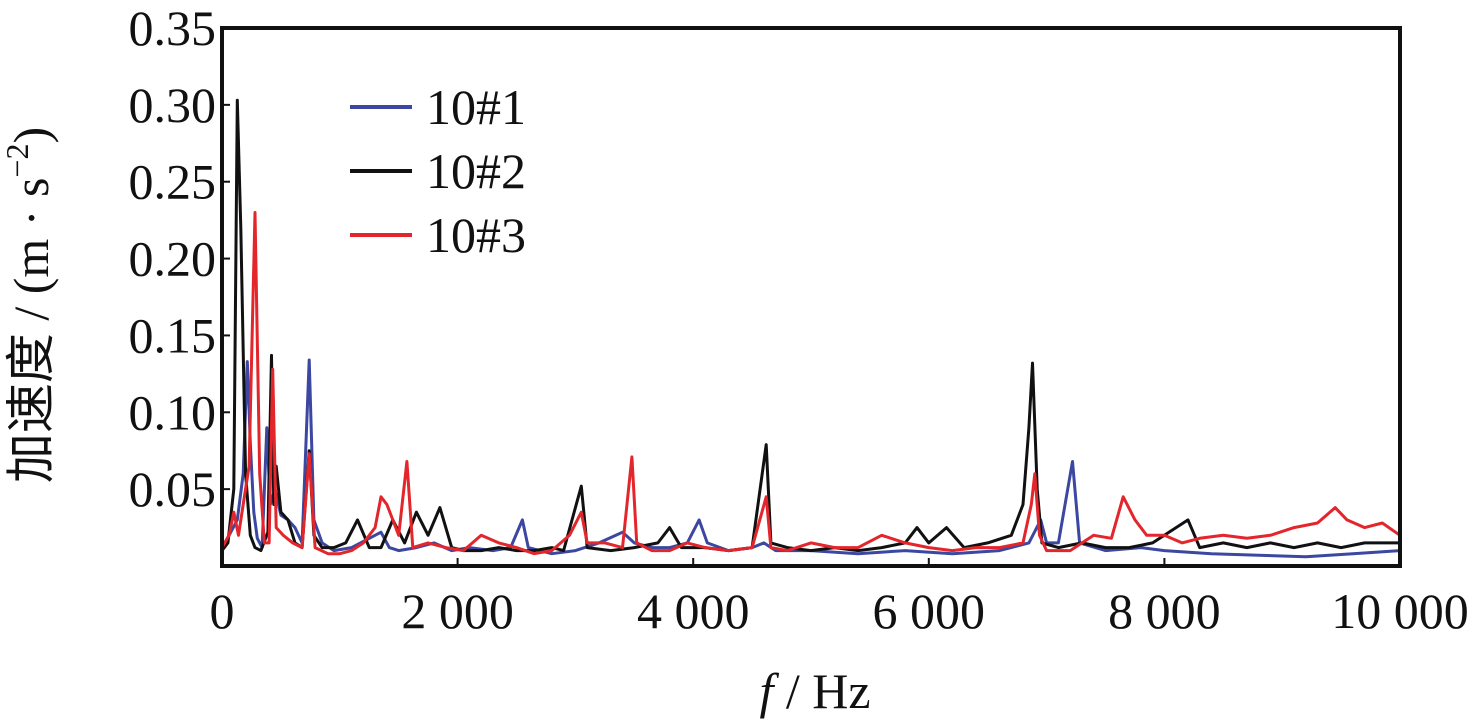  Describe the element at coordinates (173, 105) in the screenshot. I see `y-tick-label: 0.30` at that location.